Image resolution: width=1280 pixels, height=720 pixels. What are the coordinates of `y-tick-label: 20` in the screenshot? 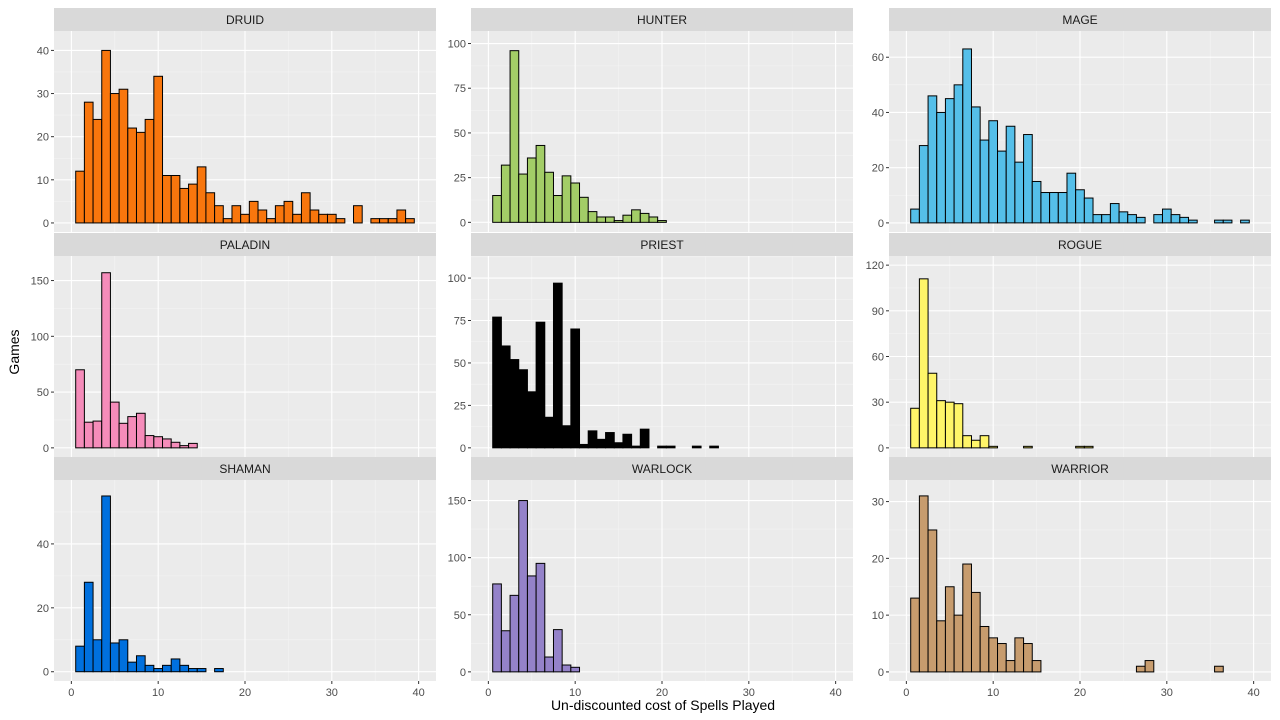 It's located at (878, 169).